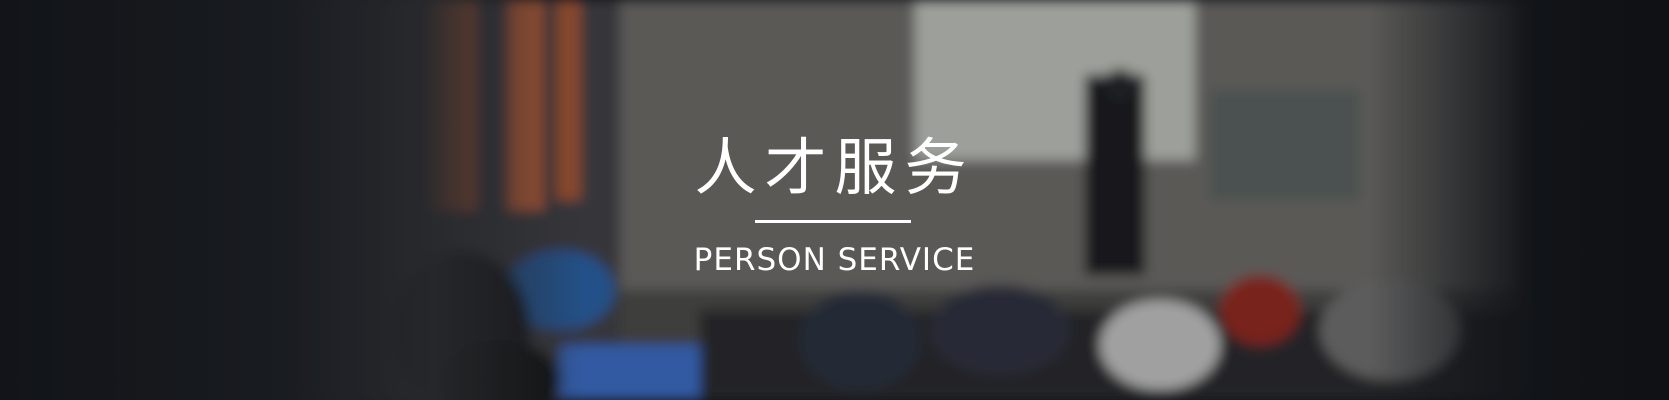 The width and height of the screenshot is (1669, 400). What do you see at coordinates (834, 167) in the screenshot?
I see `banner-title: 人才服务` at bounding box center [834, 167].